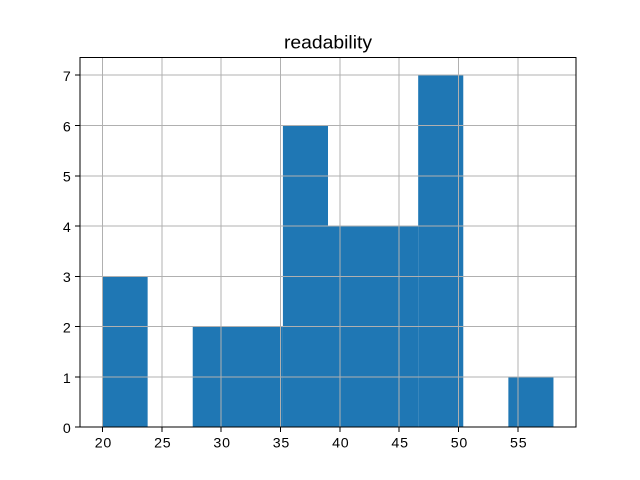  I want to click on svg-text: 25, so click(162, 443).